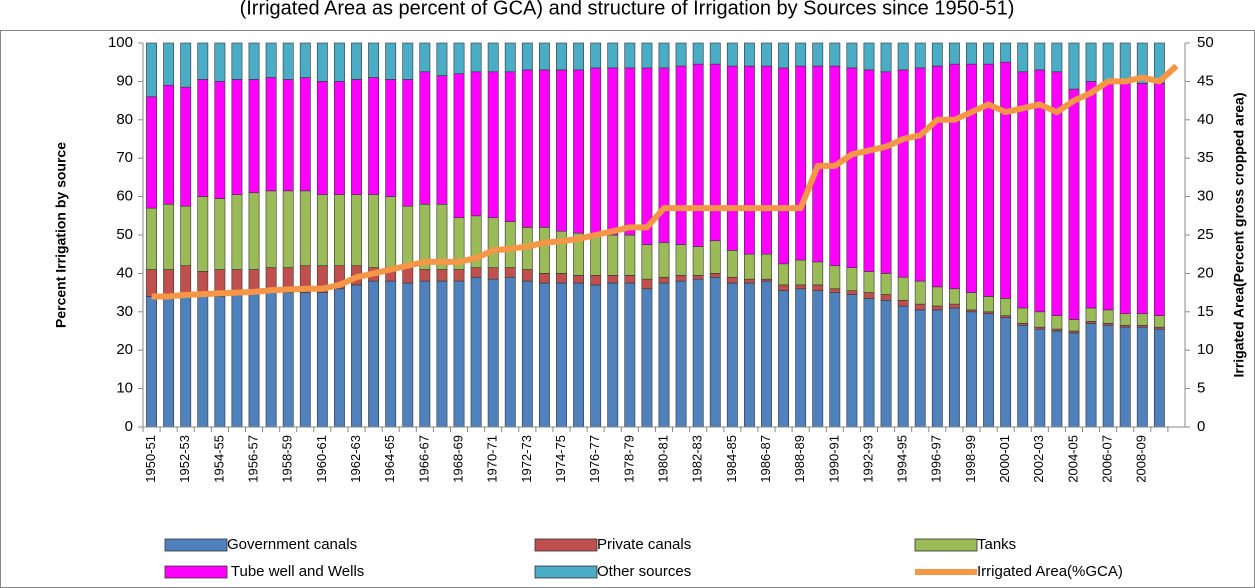 This screenshot has width=1255, height=588. What do you see at coordinates (1201, 388) in the screenshot?
I see `y2-tick-label: 5` at bounding box center [1201, 388].